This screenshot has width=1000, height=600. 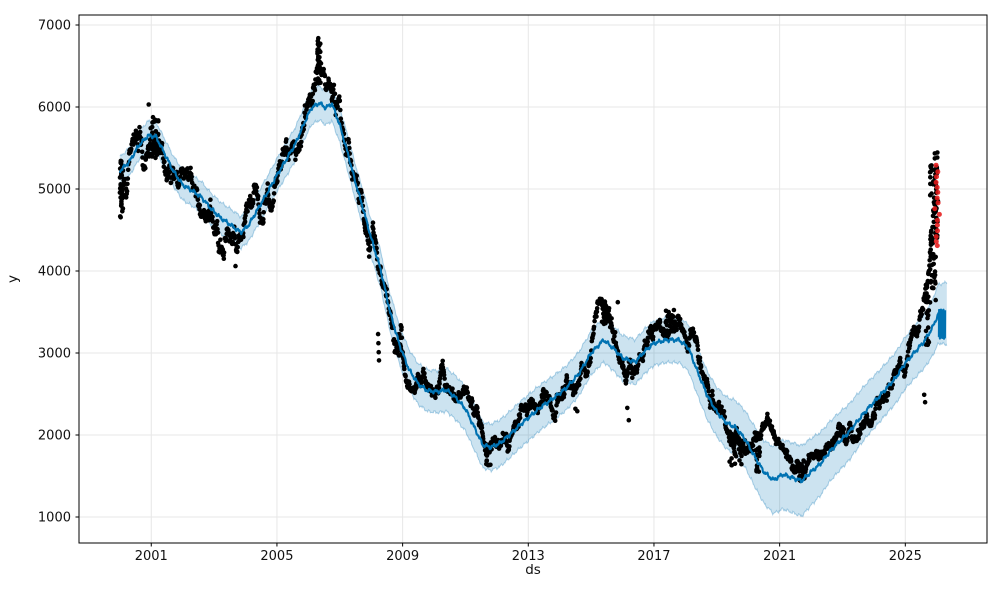 I want to click on anomalies-scatter, so click(x=937, y=205).